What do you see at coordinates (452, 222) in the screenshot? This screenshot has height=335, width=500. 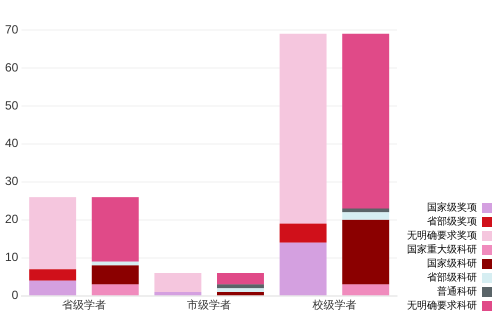 I see `legend-label: 省部级奖项` at bounding box center [452, 222].